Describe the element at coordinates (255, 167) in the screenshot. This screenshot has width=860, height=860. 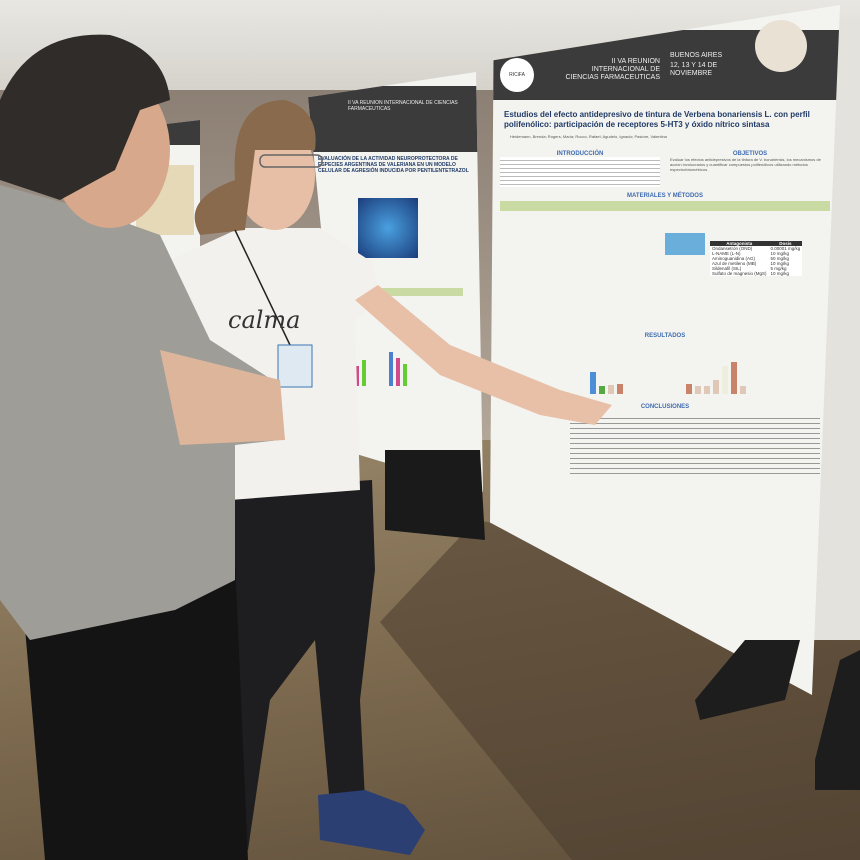
I see `woman-hair` at that location.